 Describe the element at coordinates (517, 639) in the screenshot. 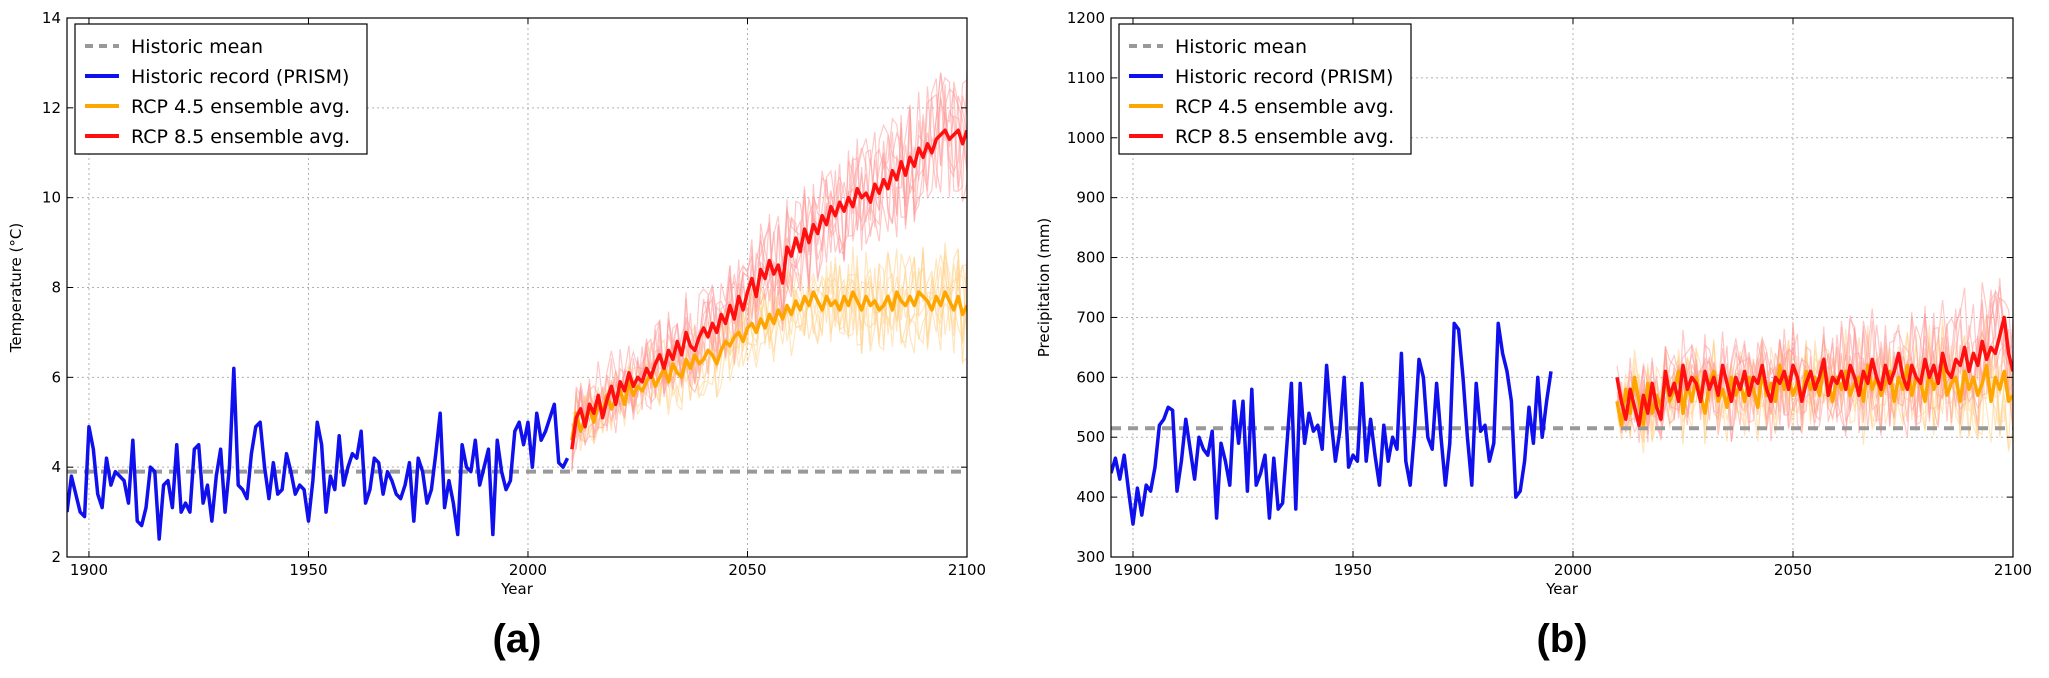

I see `panel-label: (a)` at that location.